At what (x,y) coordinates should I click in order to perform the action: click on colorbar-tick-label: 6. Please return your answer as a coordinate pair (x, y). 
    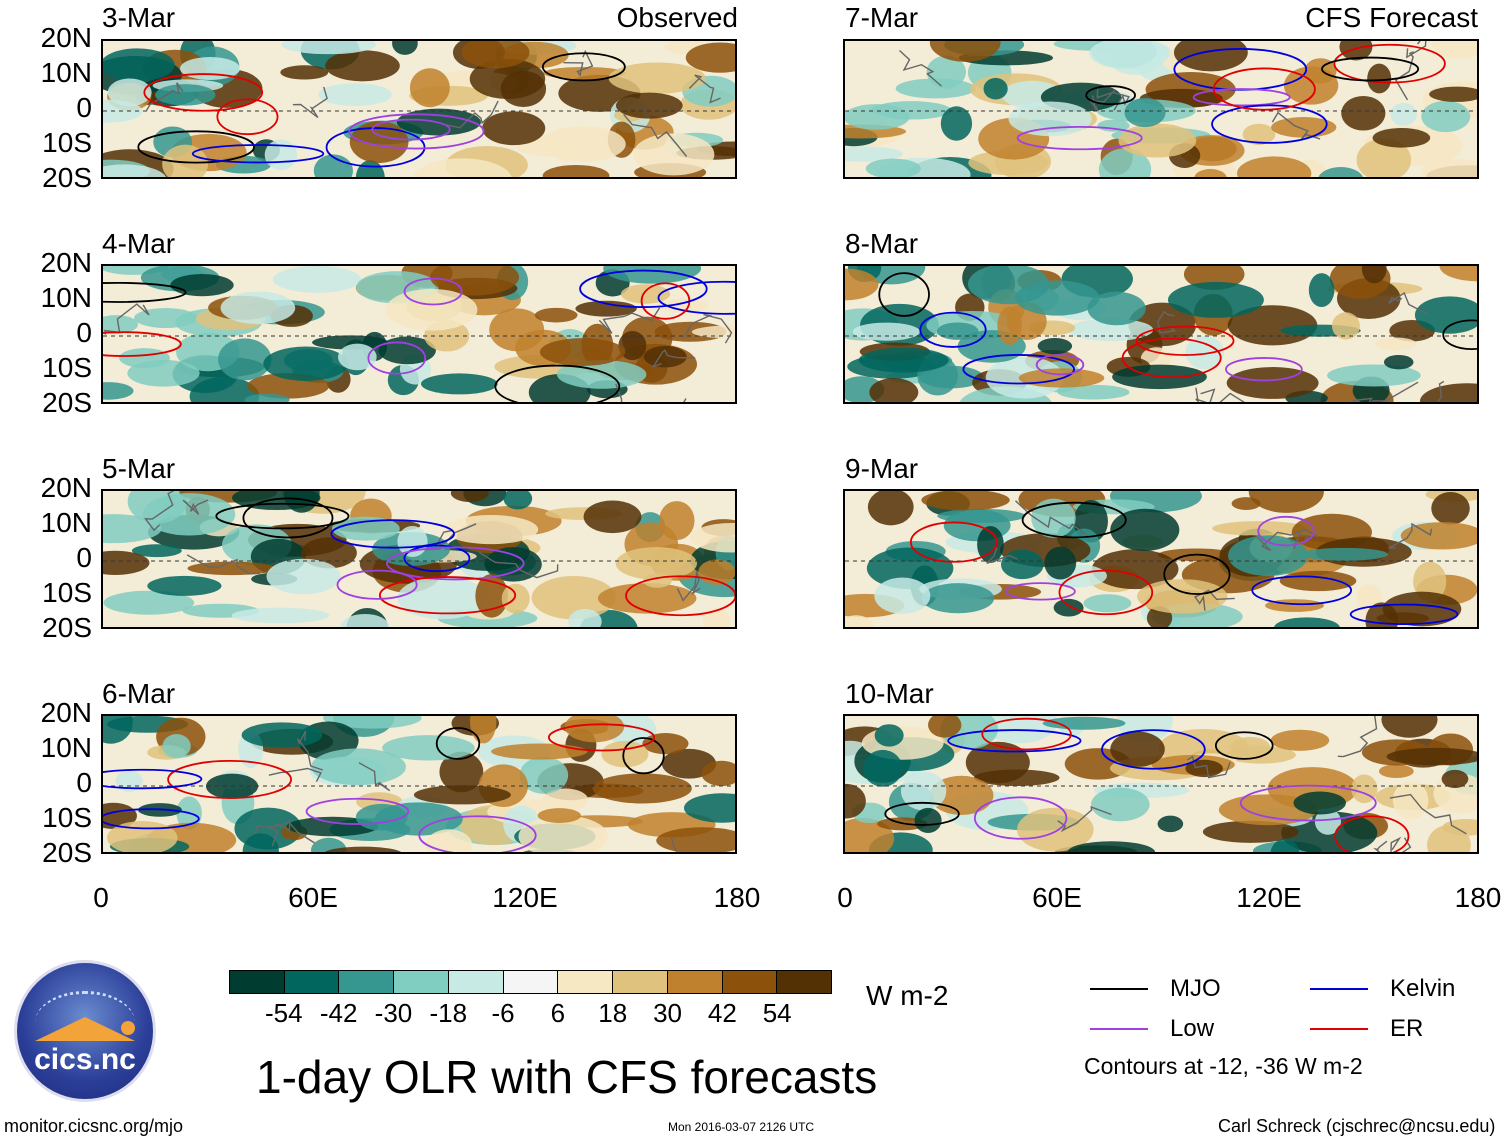
    Looking at the image, I should click on (558, 1013).